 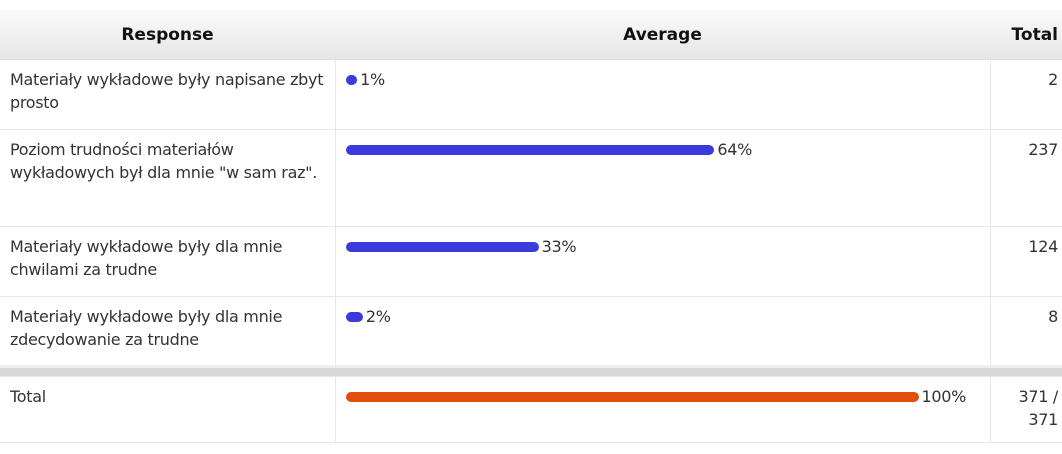 What do you see at coordinates (663, 94) in the screenshot?
I see `average-cell: 1%` at bounding box center [663, 94].